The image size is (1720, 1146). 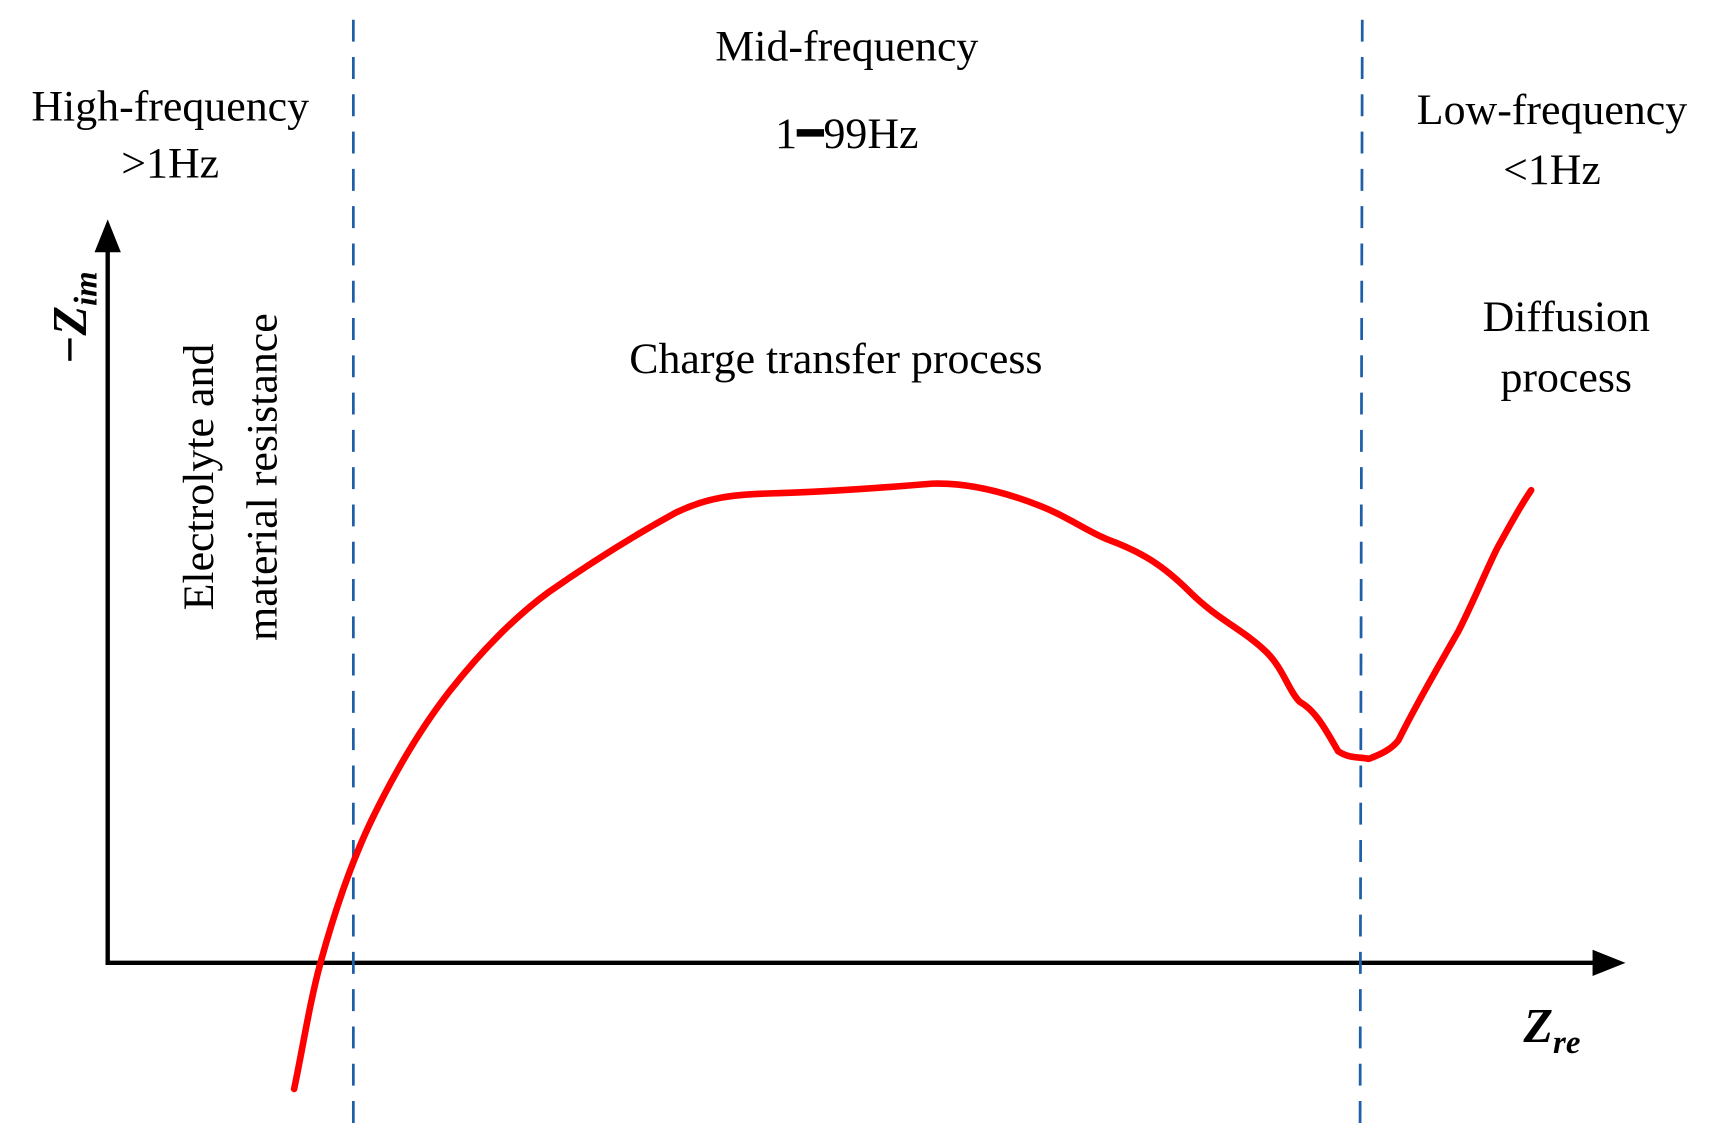 I want to click on region-range: >1Hz, so click(x=170, y=164).